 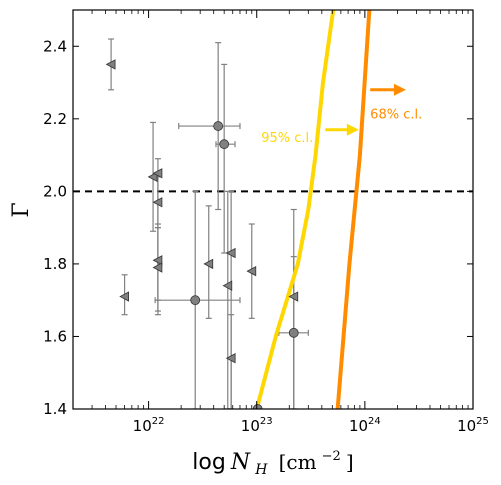 What do you see at coordinates (358, 426) in the screenshot?
I see `x-tick-label-base-2: 10` at bounding box center [358, 426].